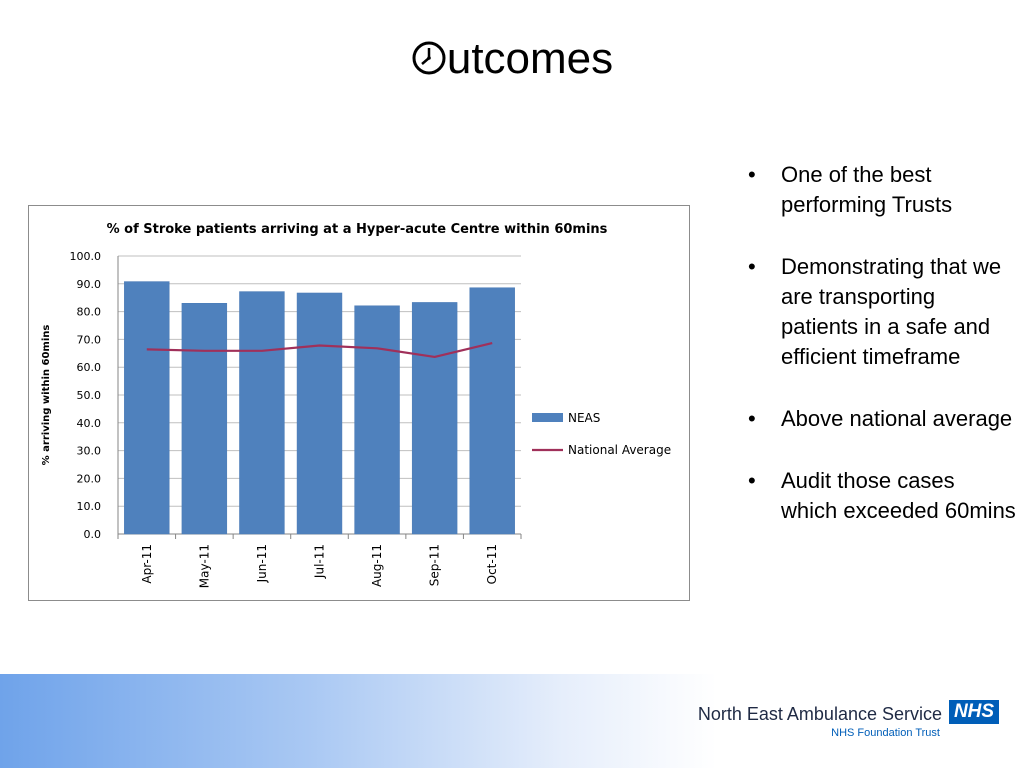 This screenshot has width=1024, height=768. I want to click on org-name: North East Ambulance Service, so click(819, 714).